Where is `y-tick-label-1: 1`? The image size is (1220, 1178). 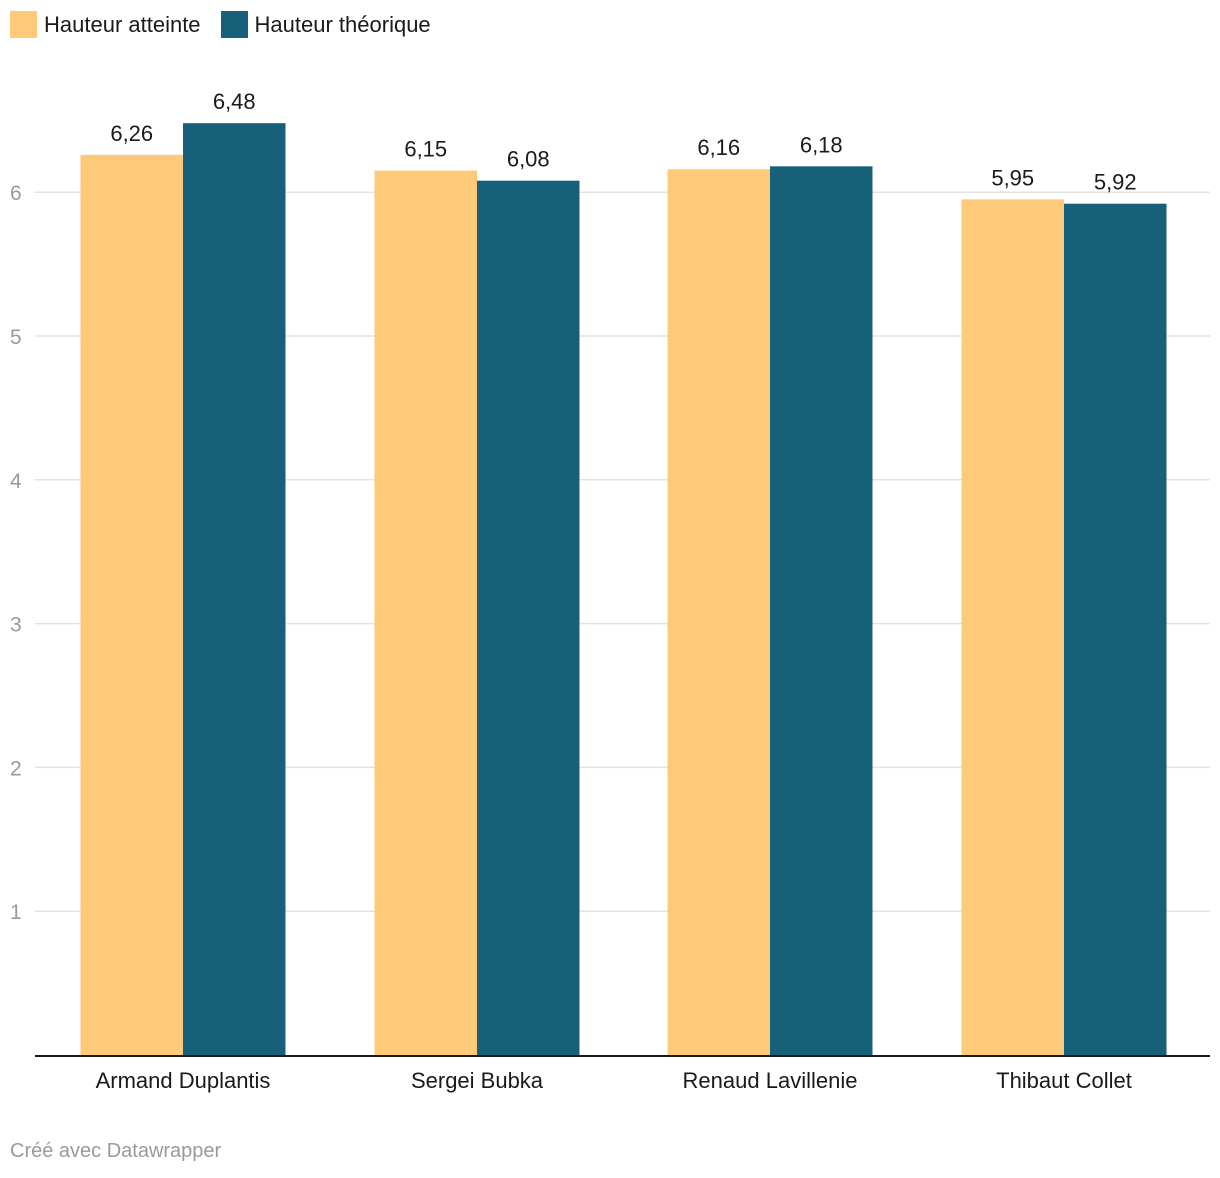 y-tick-label-1: 1 is located at coordinates (16, 912).